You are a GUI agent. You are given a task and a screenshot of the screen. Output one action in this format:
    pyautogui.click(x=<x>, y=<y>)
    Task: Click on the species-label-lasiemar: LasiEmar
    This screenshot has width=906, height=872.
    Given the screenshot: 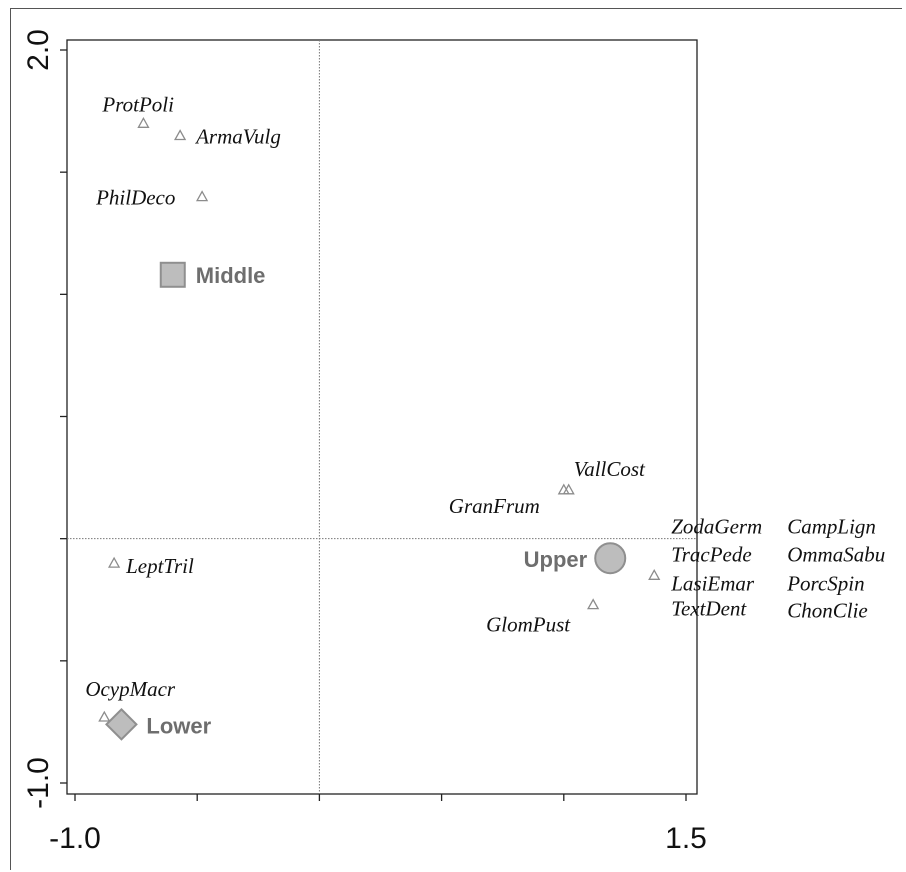 What is the action you would take?
    pyautogui.click(x=712, y=583)
    